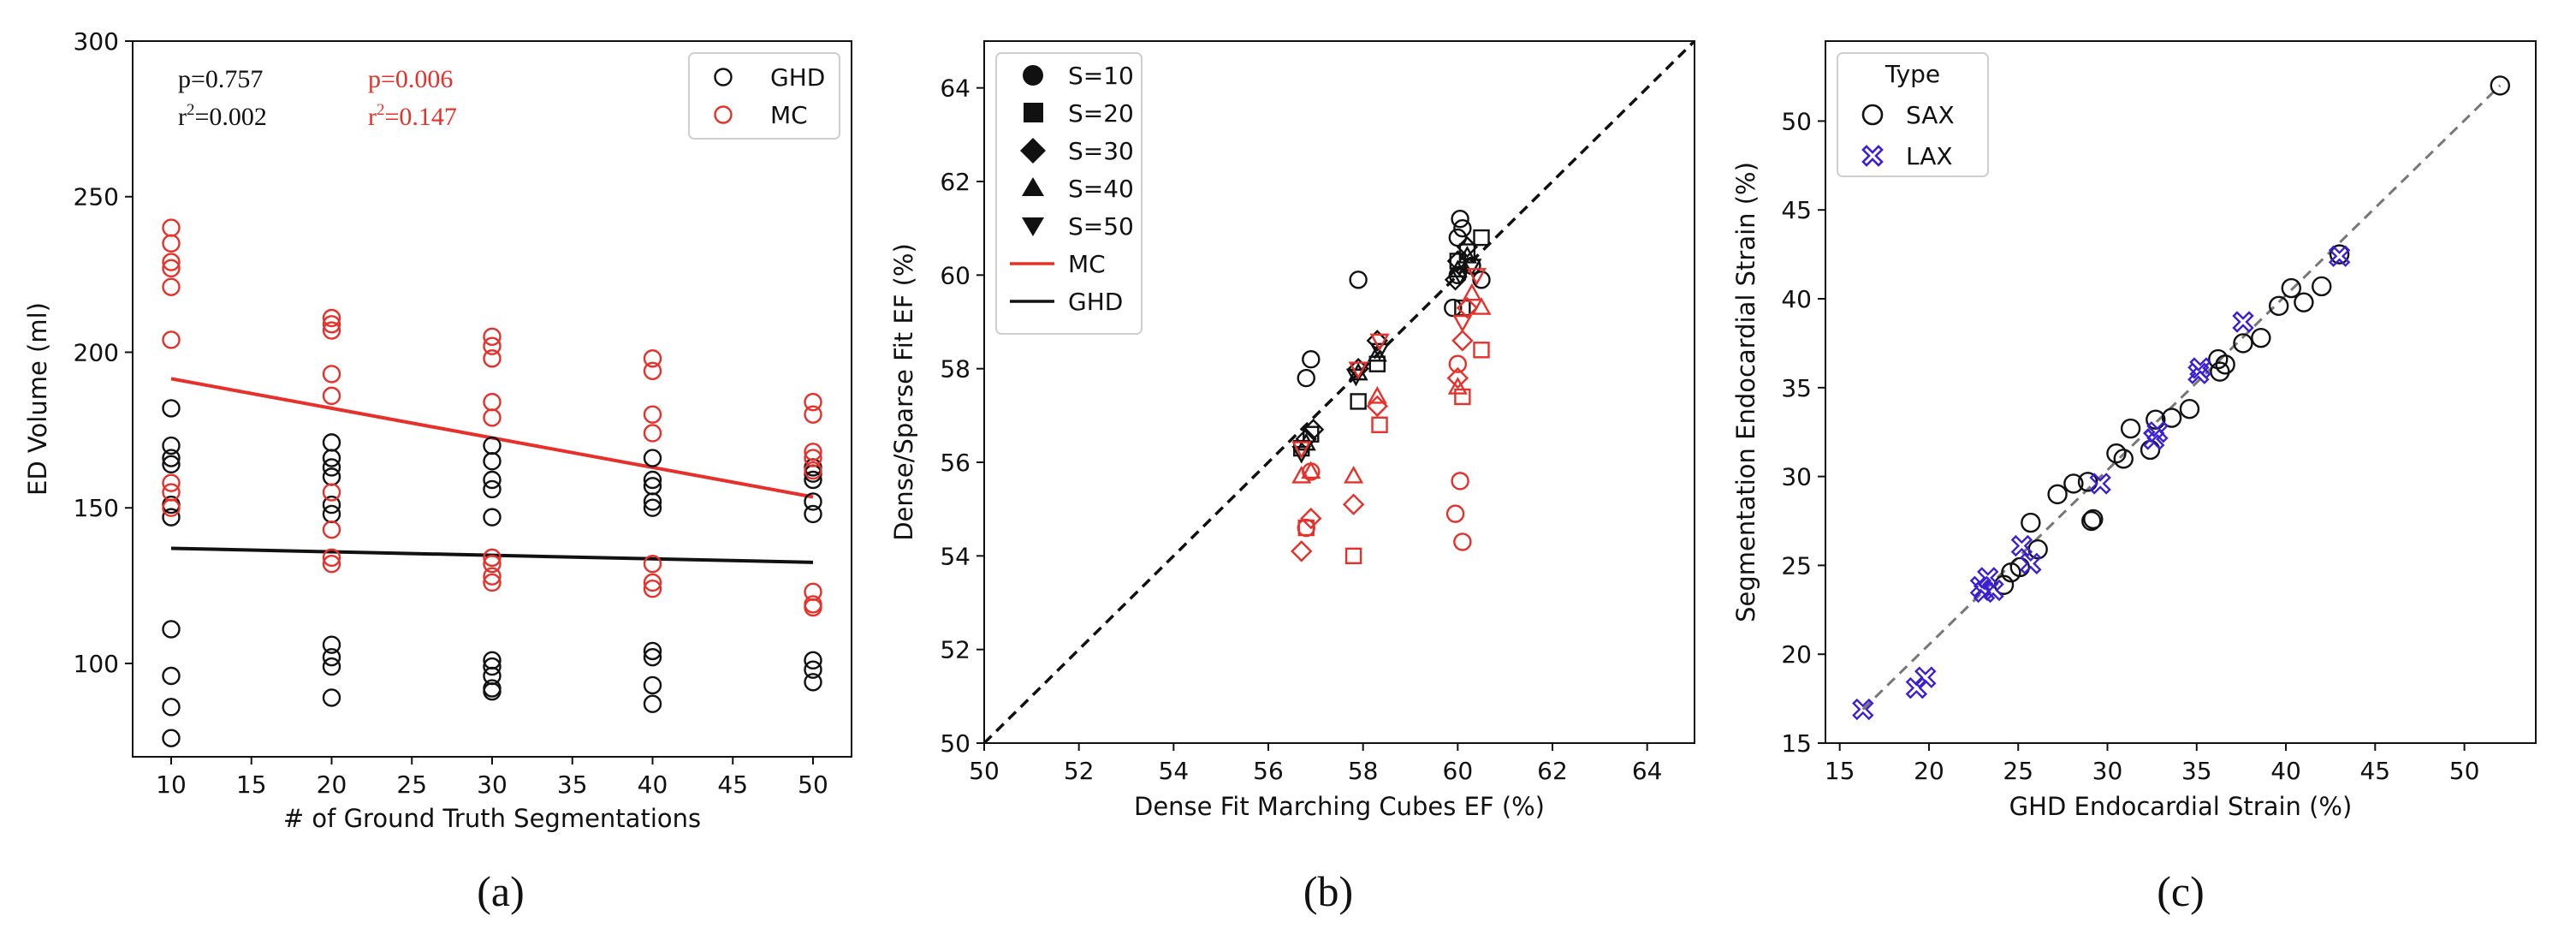 Image resolution: width=2576 pixels, height=940 pixels. I want to click on panel-a-legend-mc-marker, so click(723, 114).